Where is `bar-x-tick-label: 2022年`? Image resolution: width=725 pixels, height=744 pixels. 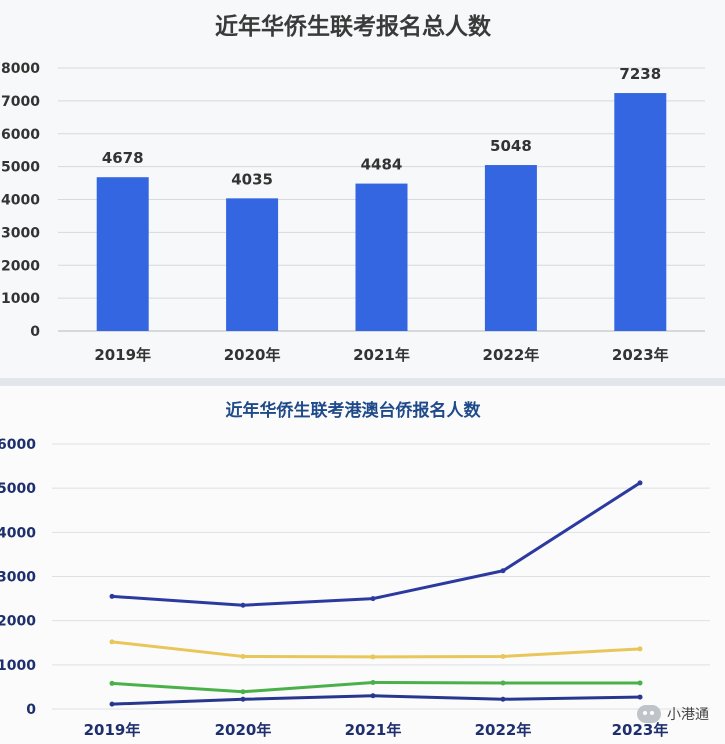 bar-x-tick-label: 2022年 is located at coordinates (511, 355).